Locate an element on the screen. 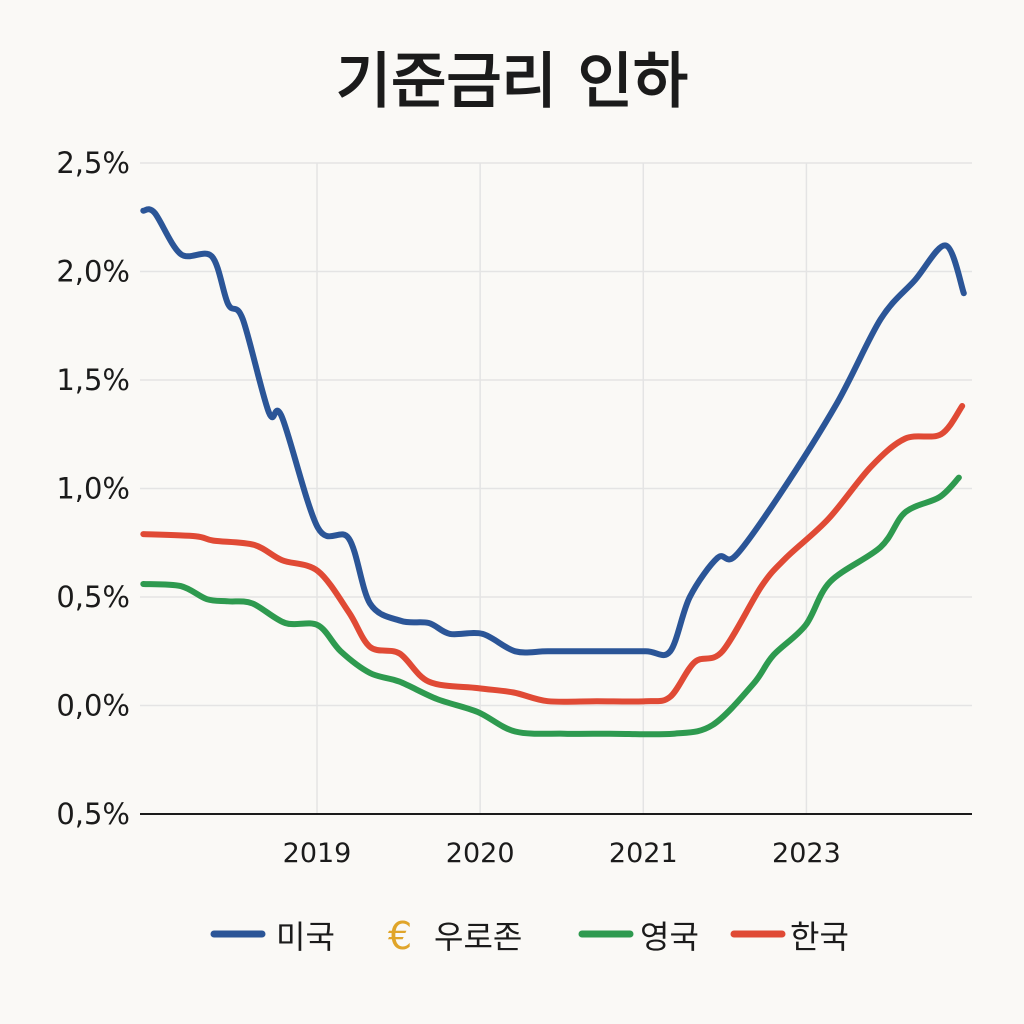 This screenshot has width=1024, height=1024. x-tick-label: 2021 is located at coordinates (643, 853).